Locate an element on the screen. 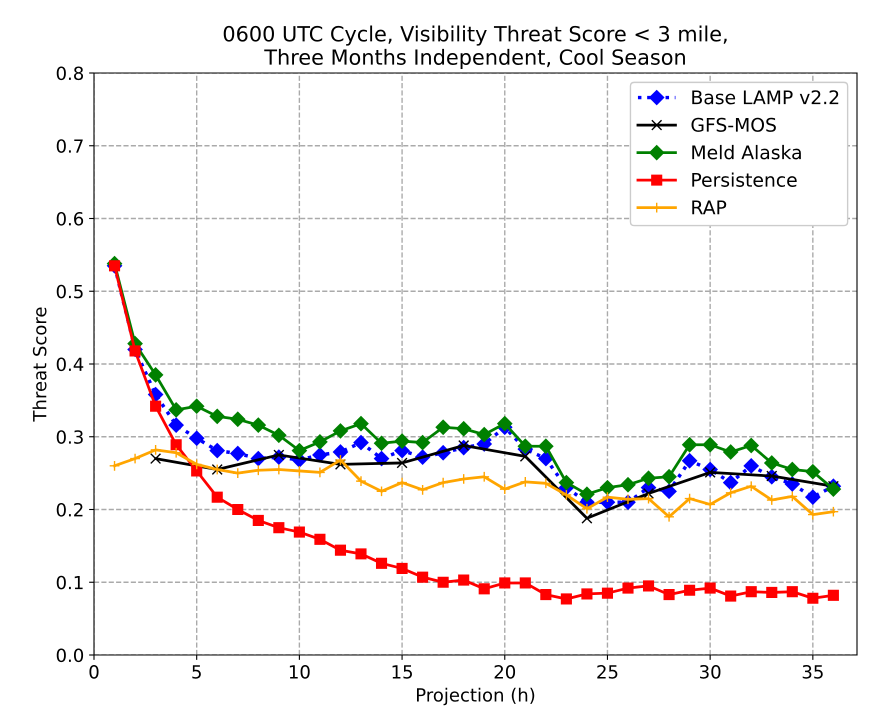 Image resolution: width=874 pixels, height=728 pixels. x-tick-label: 30 is located at coordinates (710, 672).